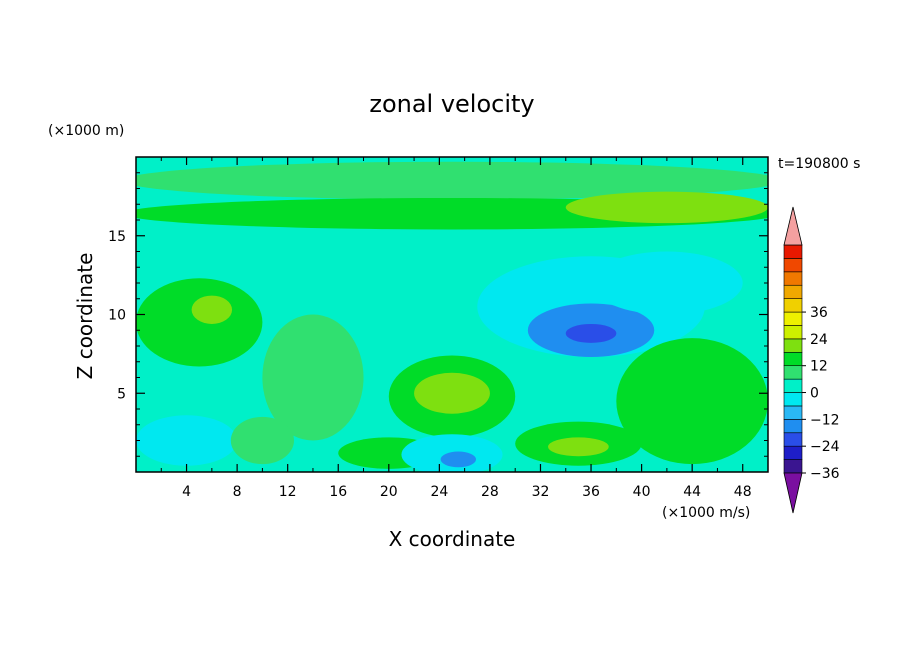  I want to click on x-tick-label-10: 44, so click(692, 492).